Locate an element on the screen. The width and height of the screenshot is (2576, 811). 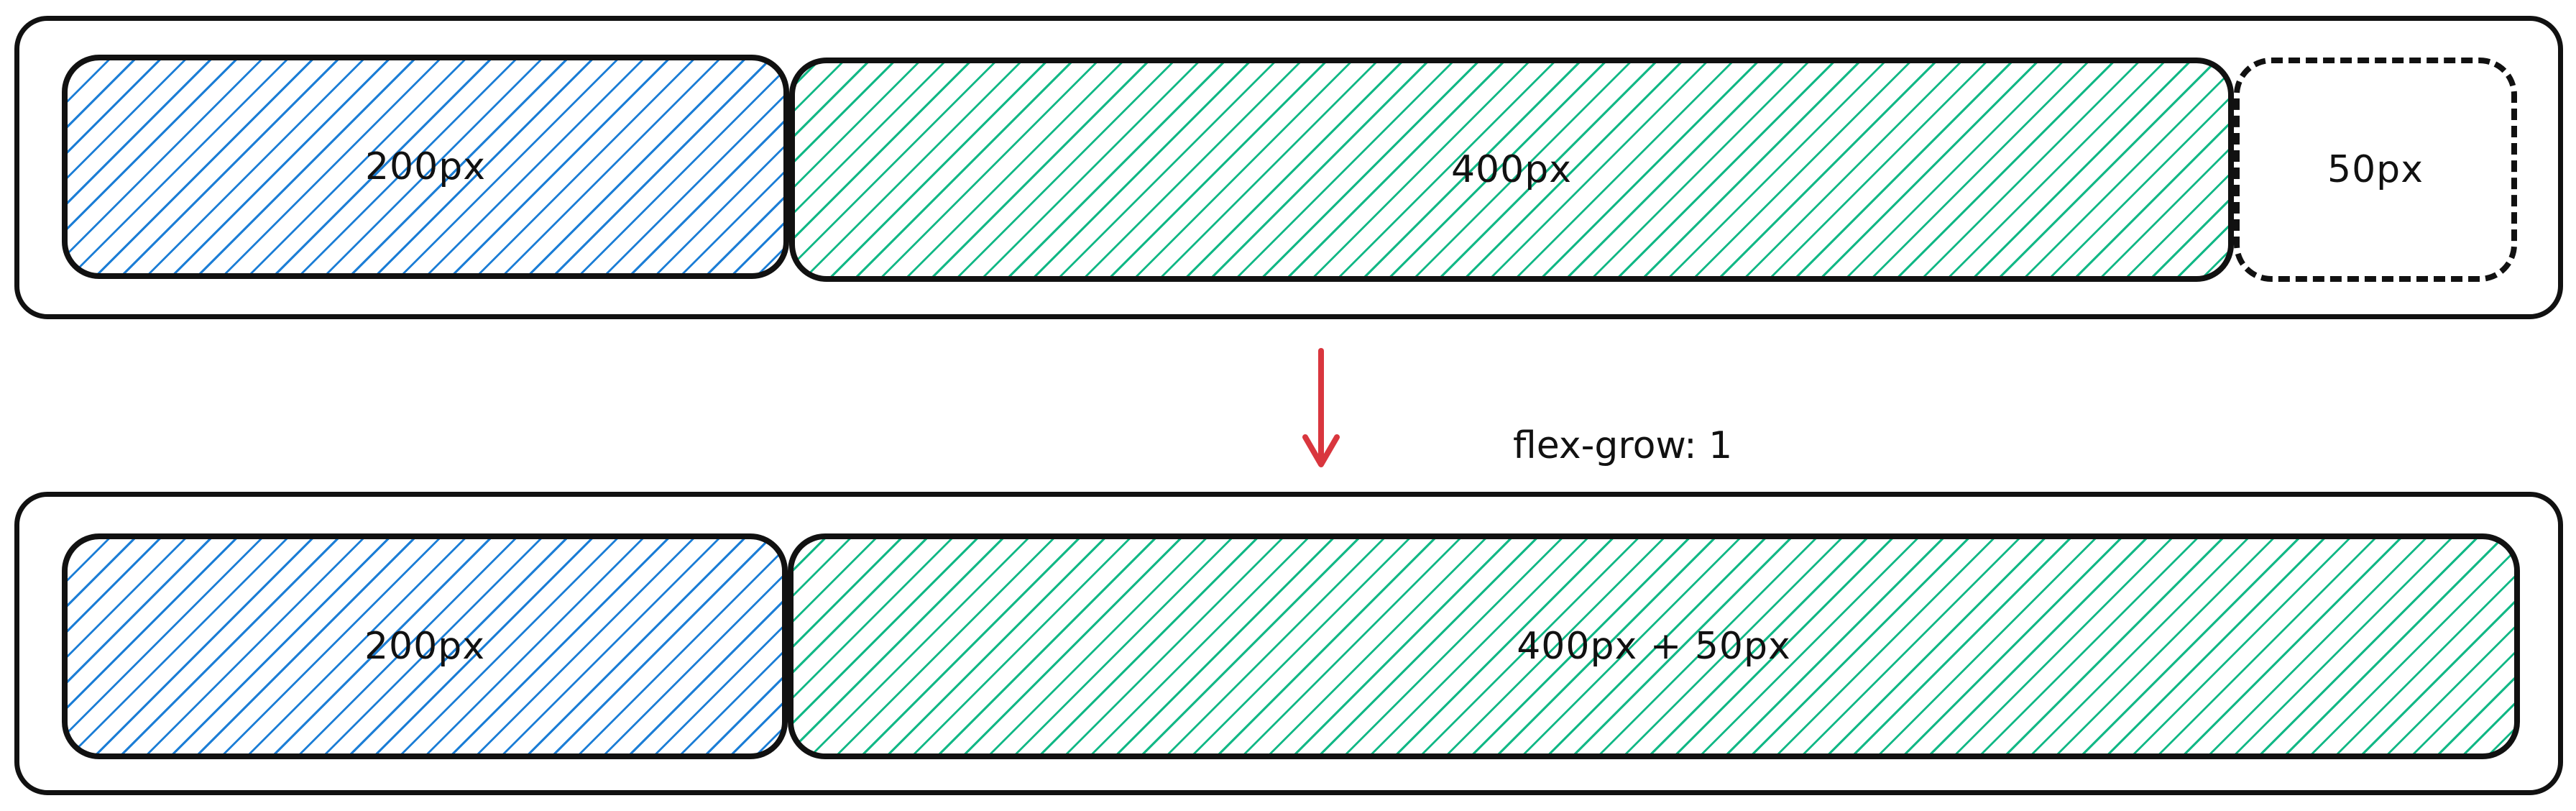
top-item-200px-label: 200px is located at coordinates (425, 166).